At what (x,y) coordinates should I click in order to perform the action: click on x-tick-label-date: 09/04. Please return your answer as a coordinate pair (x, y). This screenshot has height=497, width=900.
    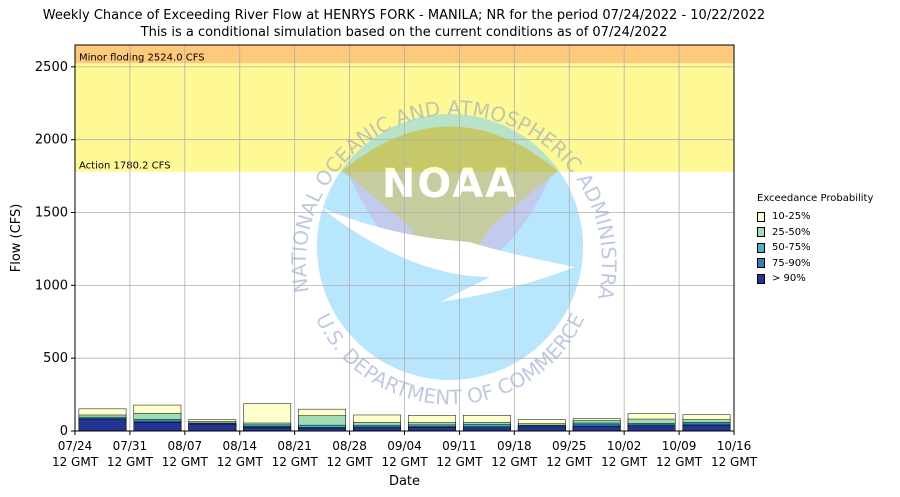
    Looking at the image, I should click on (404, 446).